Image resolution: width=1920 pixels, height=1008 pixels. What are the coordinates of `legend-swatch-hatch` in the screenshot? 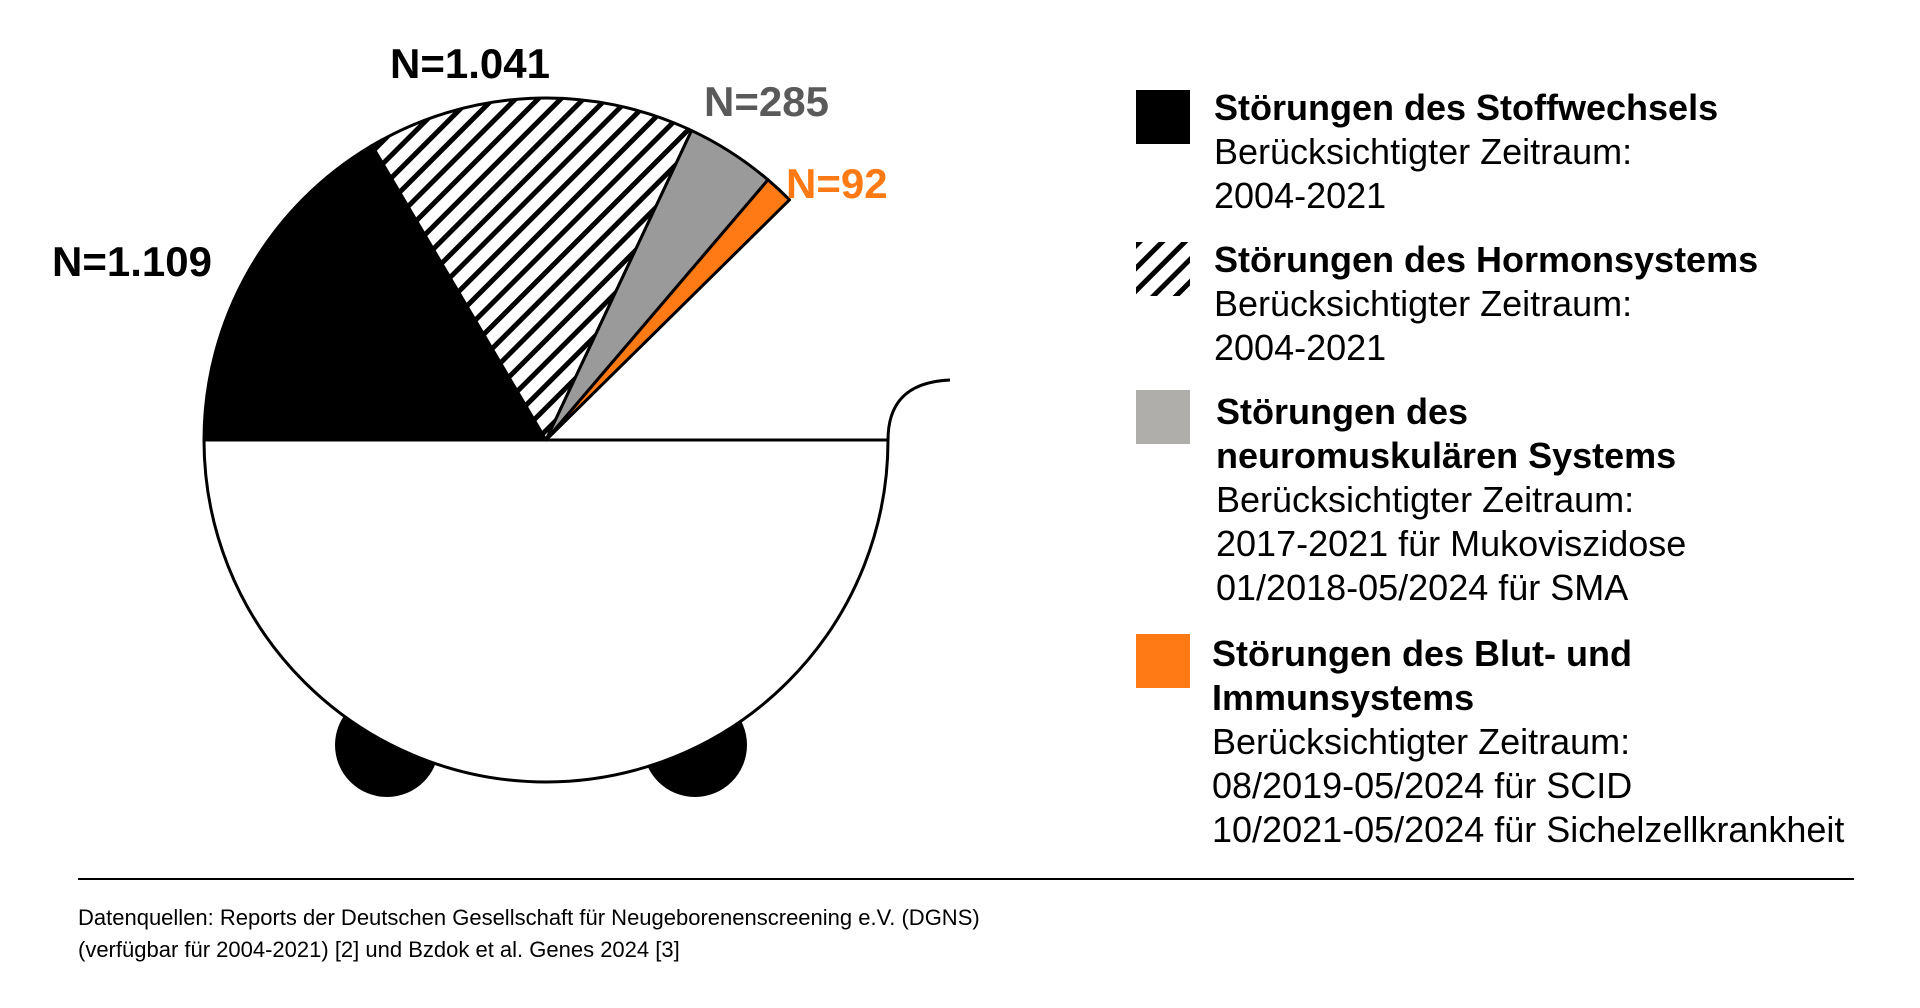 It's located at (1163, 269).